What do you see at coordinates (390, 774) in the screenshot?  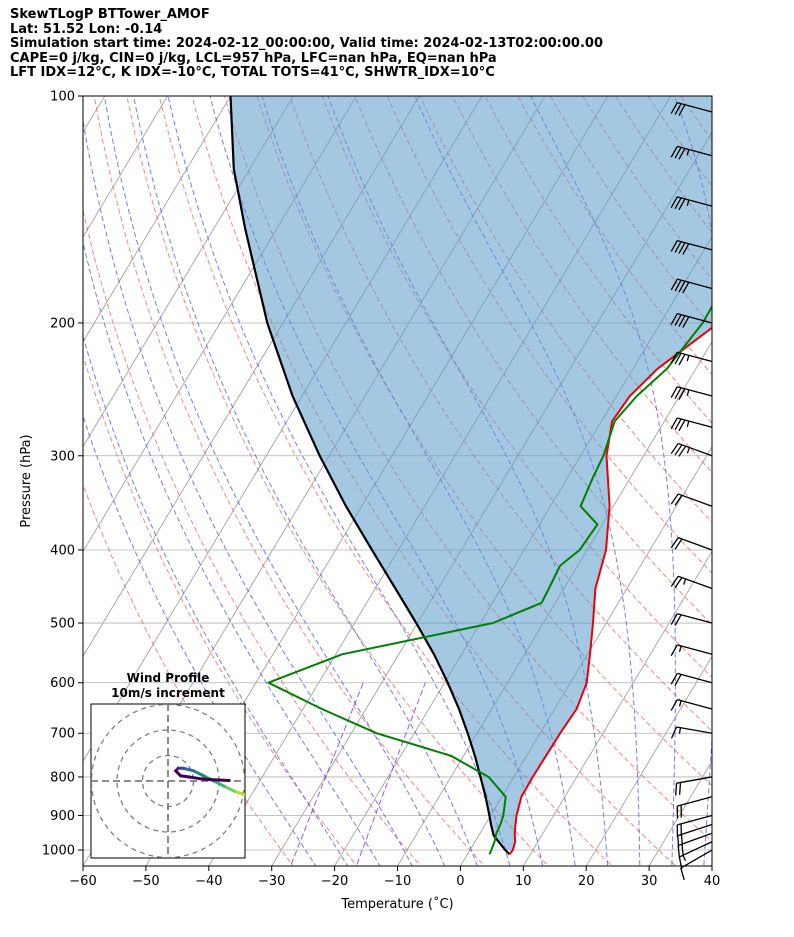 I see `mixing-ratio-line` at bounding box center [390, 774].